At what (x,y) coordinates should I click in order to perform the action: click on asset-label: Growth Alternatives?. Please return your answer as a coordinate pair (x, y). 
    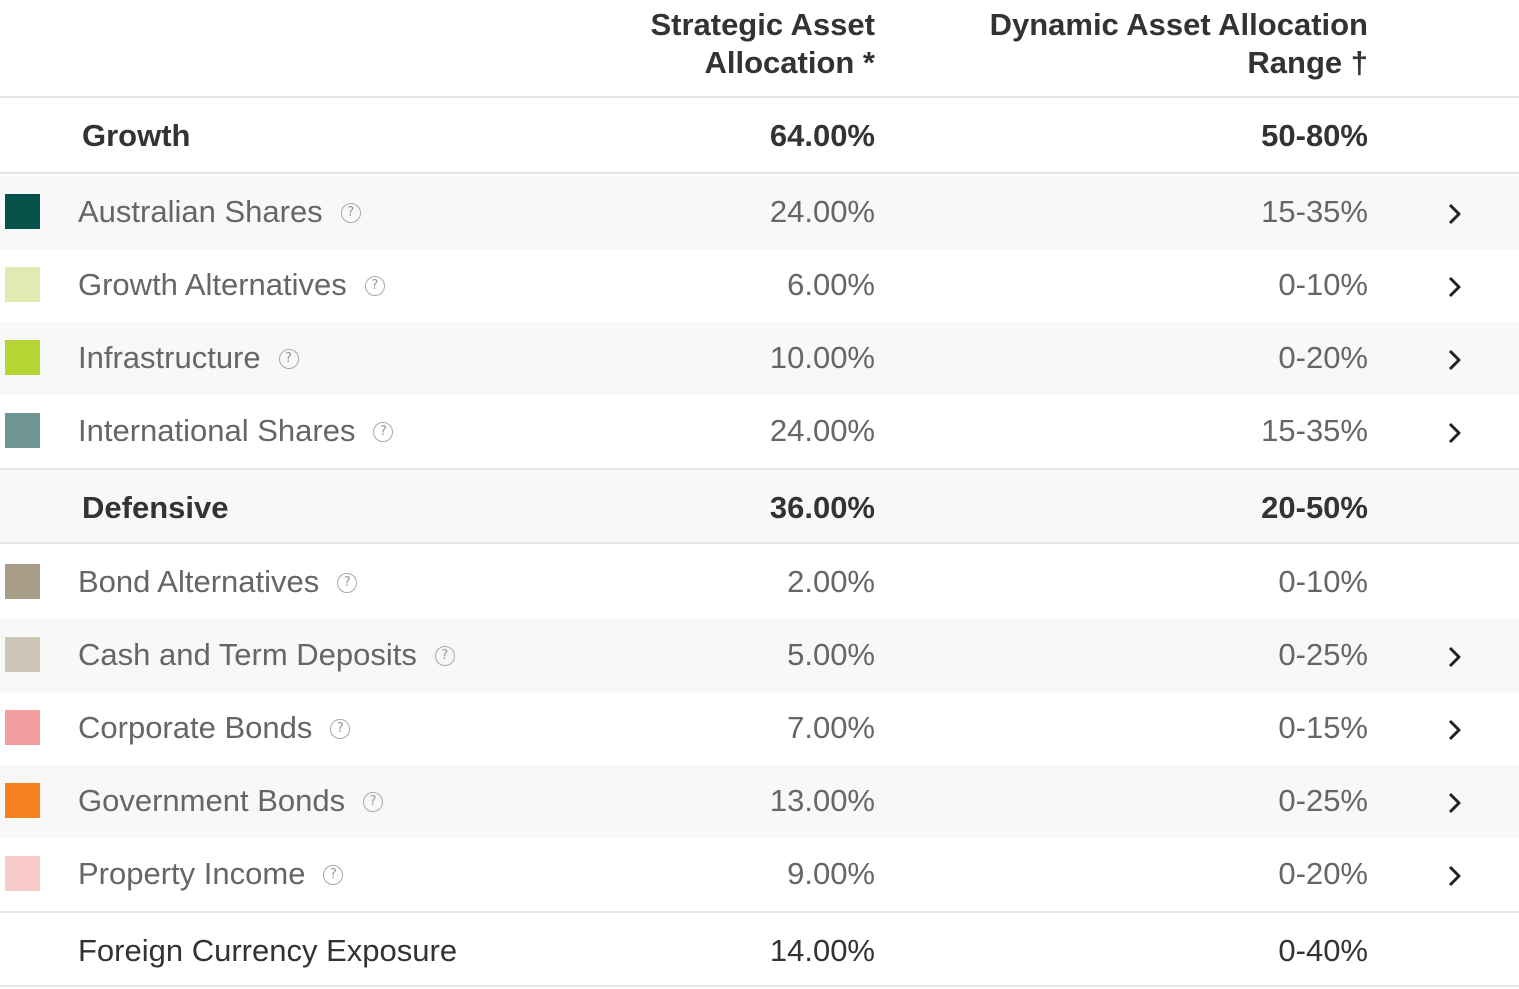
    Looking at the image, I should click on (231, 285).